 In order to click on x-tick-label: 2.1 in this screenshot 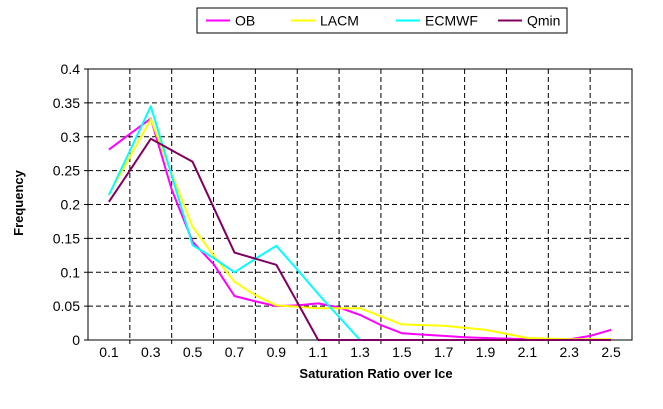, I will do `click(528, 352)`.